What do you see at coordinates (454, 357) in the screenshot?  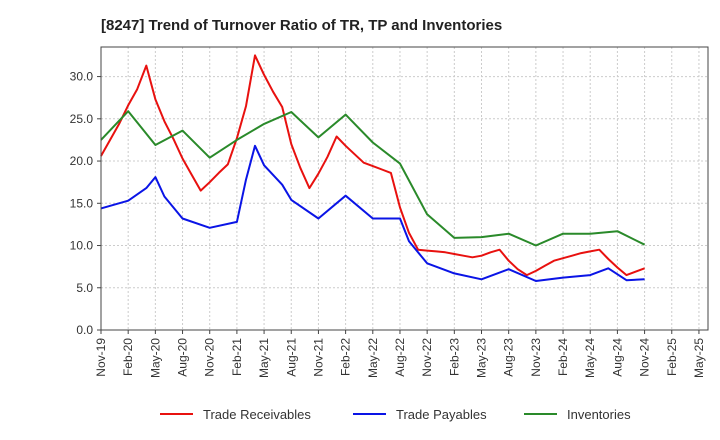 I see `x-tick-label: Feb-23` at bounding box center [454, 357].